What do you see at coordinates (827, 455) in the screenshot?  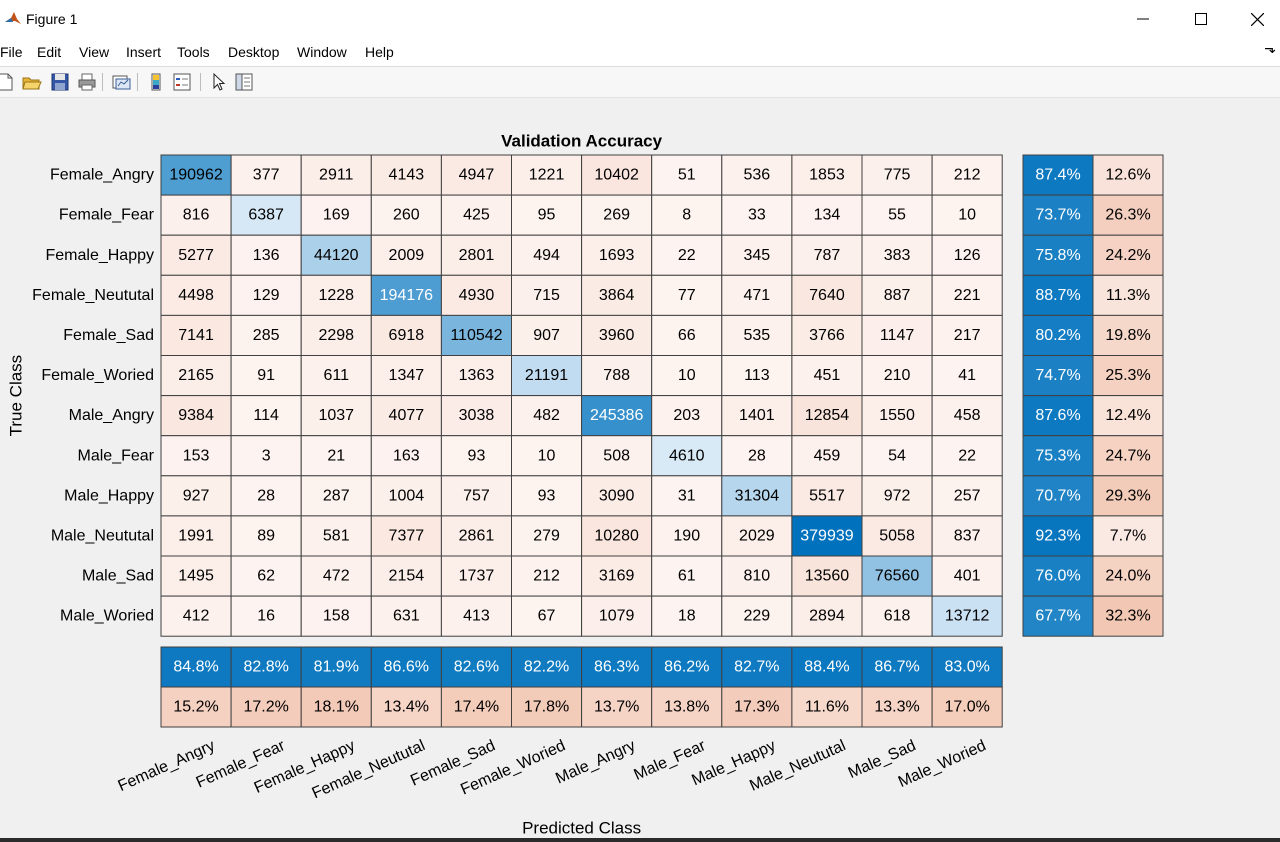 I see `matrix-cell-value: 459` at bounding box center [827, 455].